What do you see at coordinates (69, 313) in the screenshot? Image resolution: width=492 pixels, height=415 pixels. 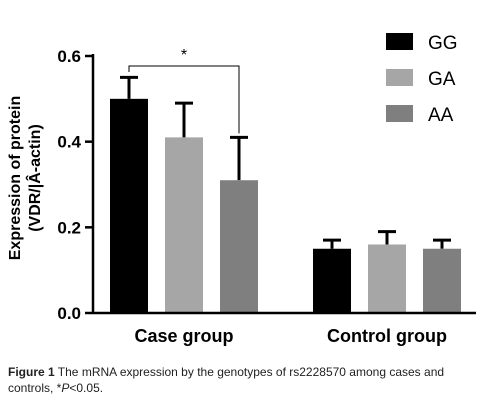 I see `y-tick-label: 0.0` at bounding box center [69, 313].